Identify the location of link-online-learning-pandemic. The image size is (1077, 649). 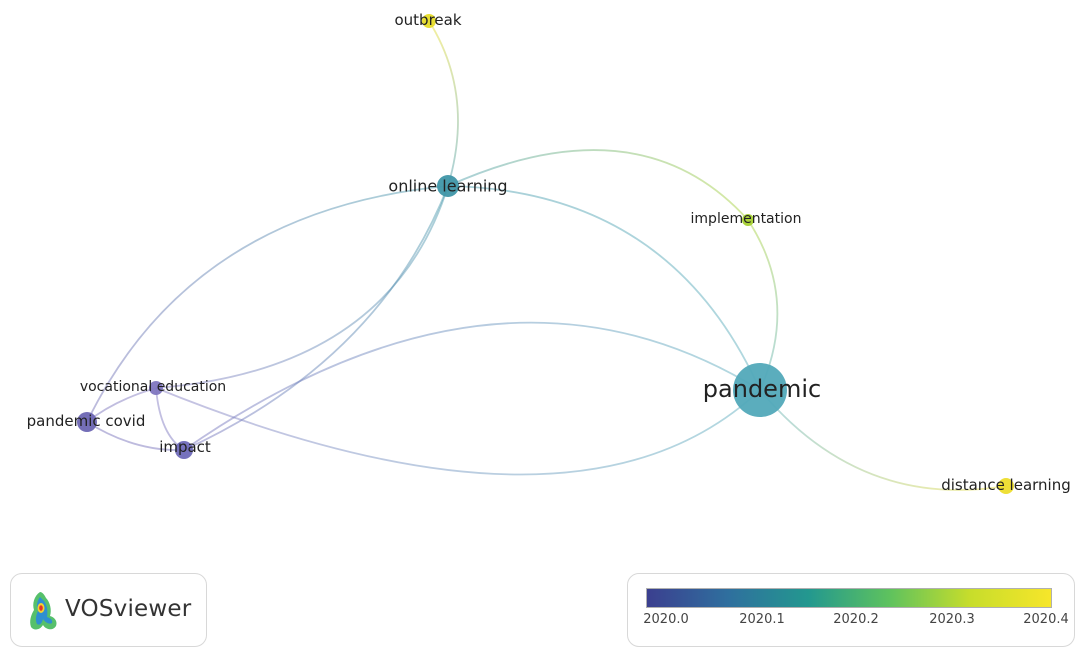
(604, 288).